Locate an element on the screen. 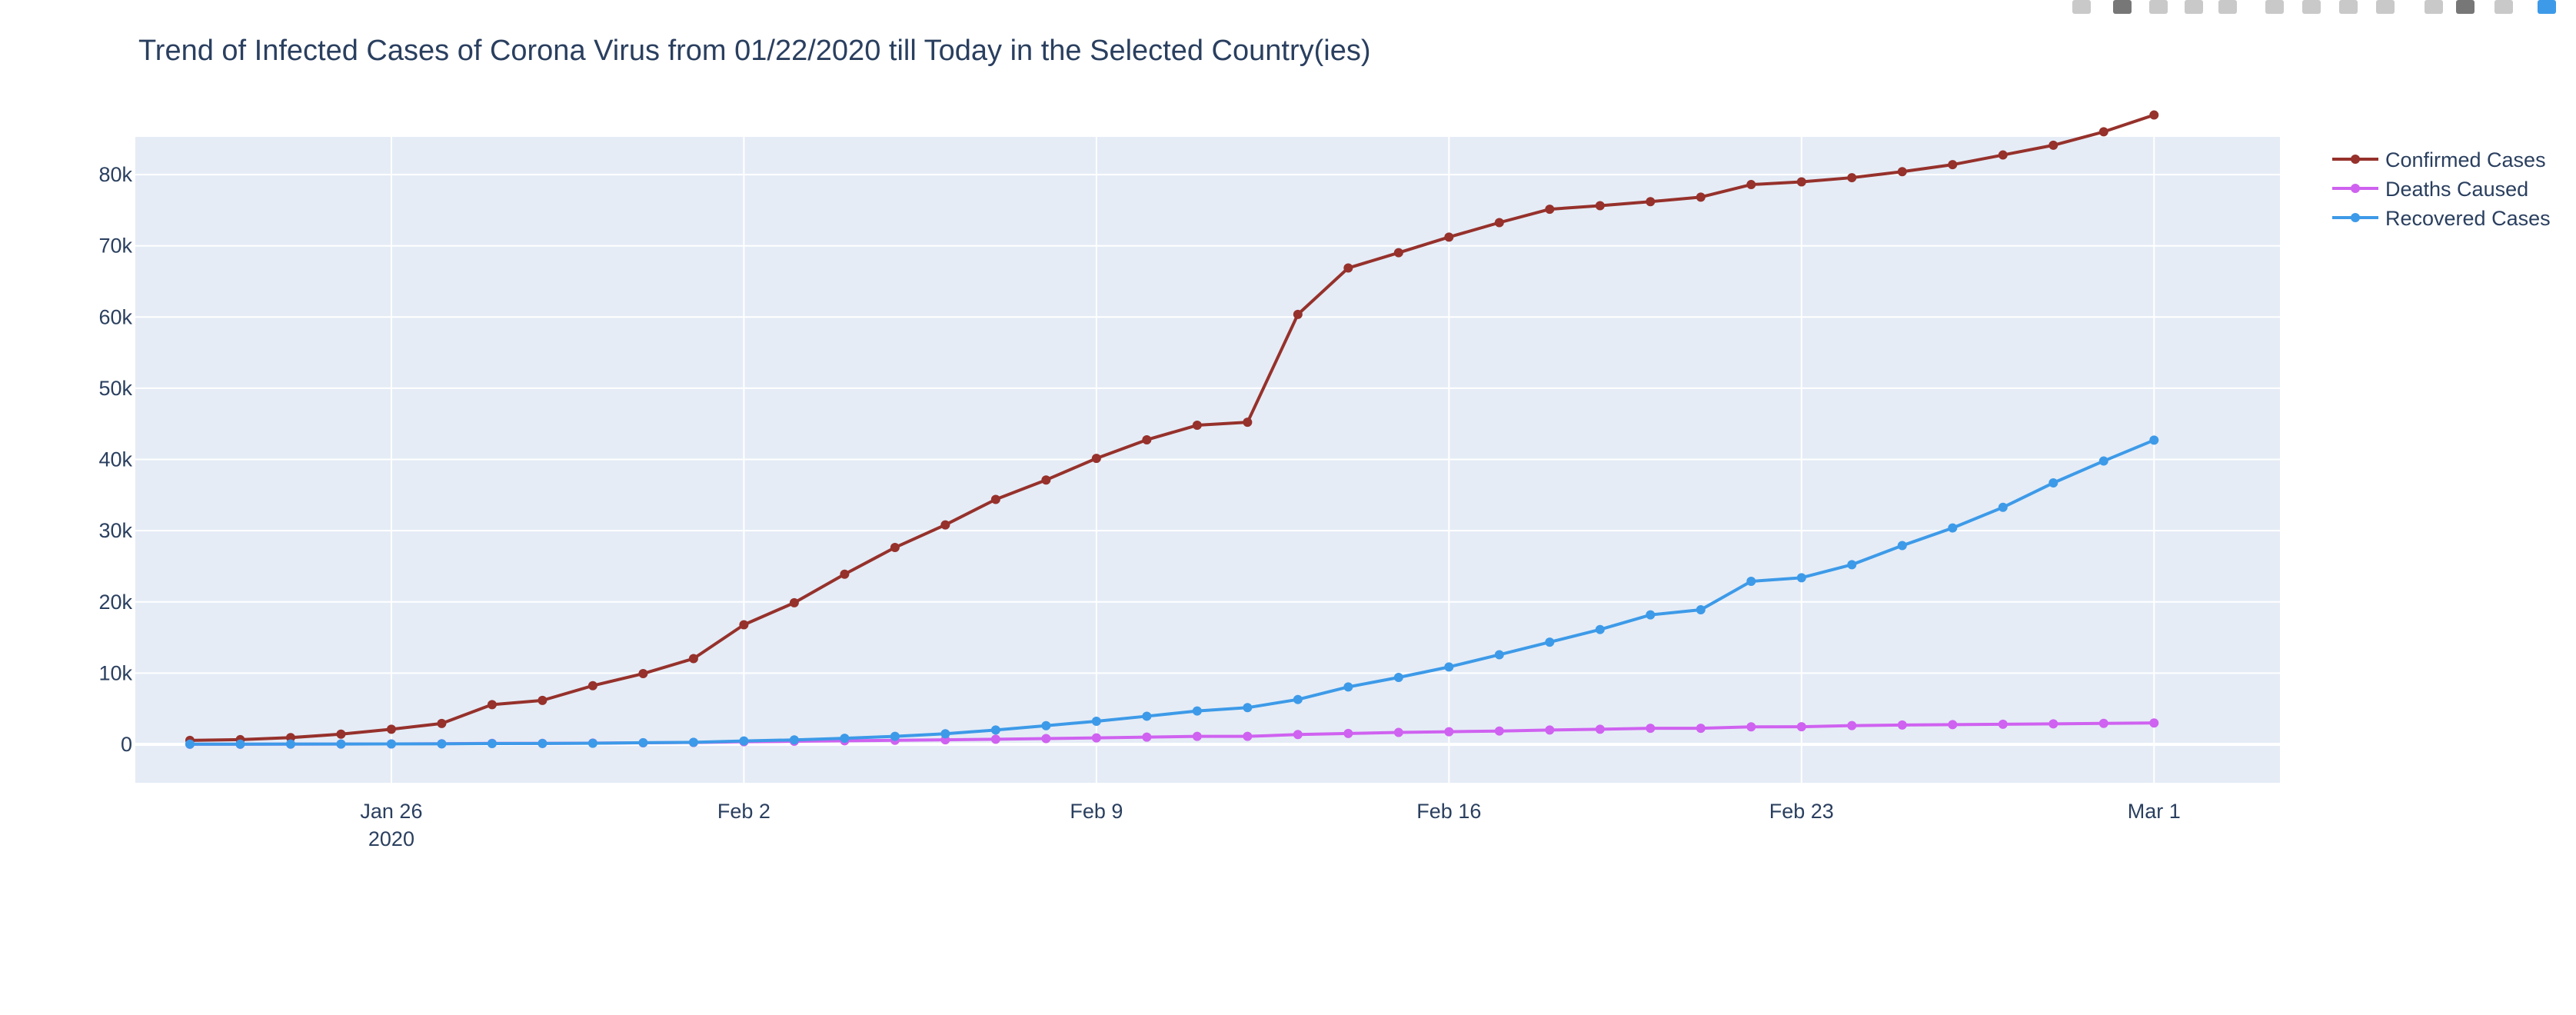 The width and height of the screenshot is (2576, 1015). zoom-out-icon is located at coordinates (2311, 8).